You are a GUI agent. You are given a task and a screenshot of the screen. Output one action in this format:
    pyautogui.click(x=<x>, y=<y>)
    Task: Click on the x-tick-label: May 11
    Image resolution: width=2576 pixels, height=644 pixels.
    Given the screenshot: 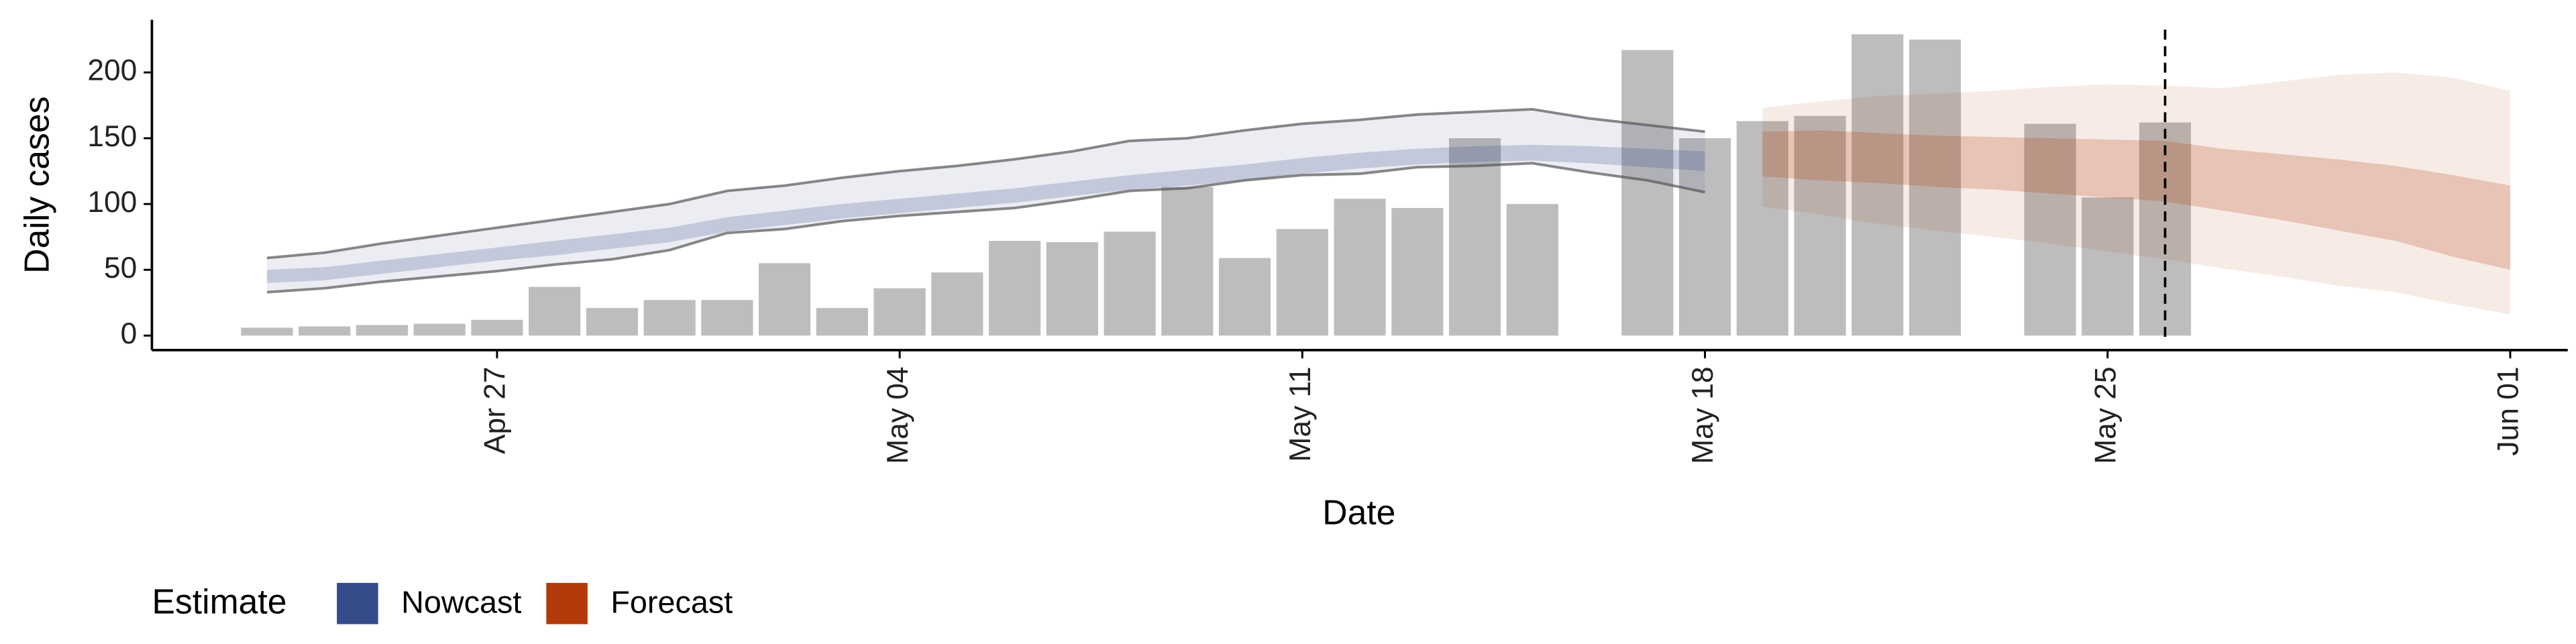 What is the action you would take?
    pyautogui.click(x=1300, y=414)
    